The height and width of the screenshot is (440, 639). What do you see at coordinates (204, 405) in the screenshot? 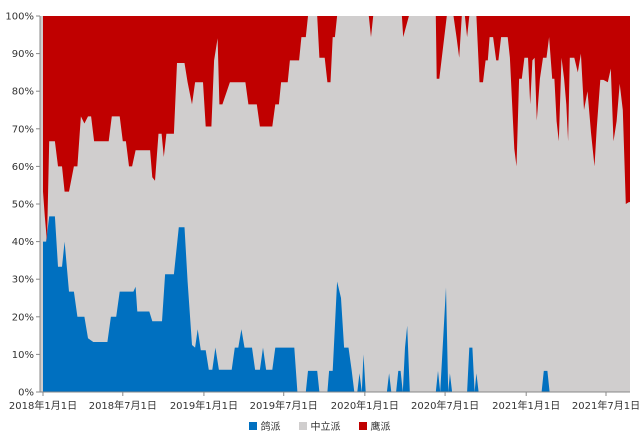
I see `x-tick-label: 2019年1月1日` at bounding box center [204, 405].